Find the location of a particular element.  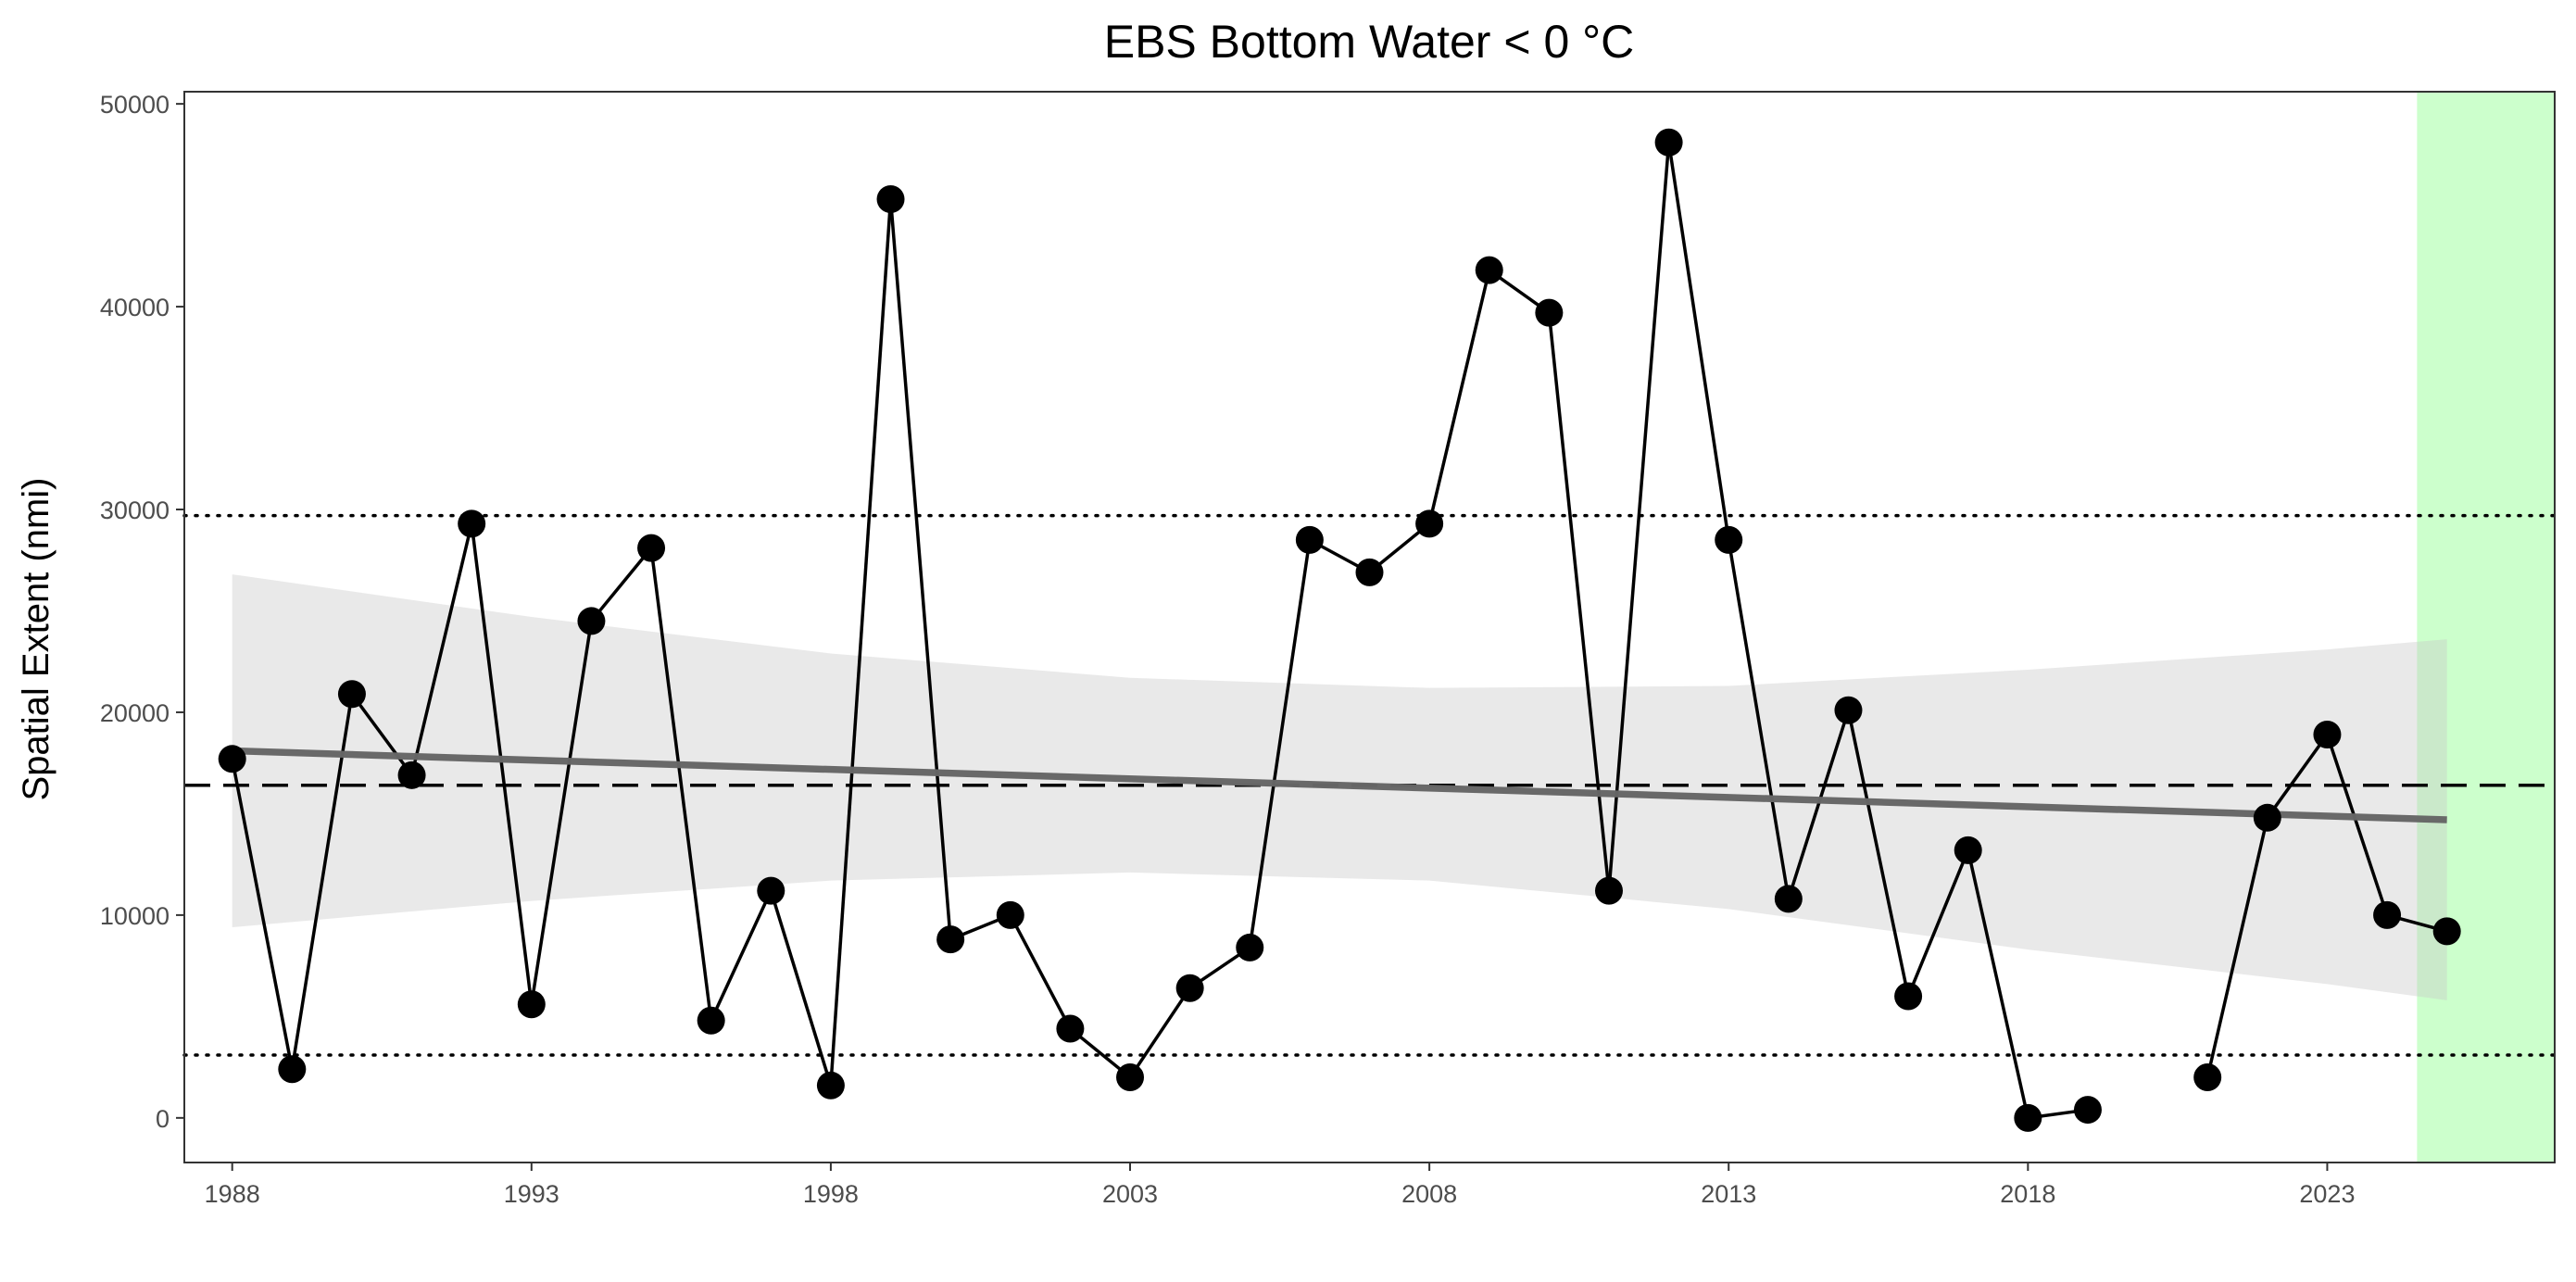

y-tick-label: 50000 is located at coordinates (135, 105).